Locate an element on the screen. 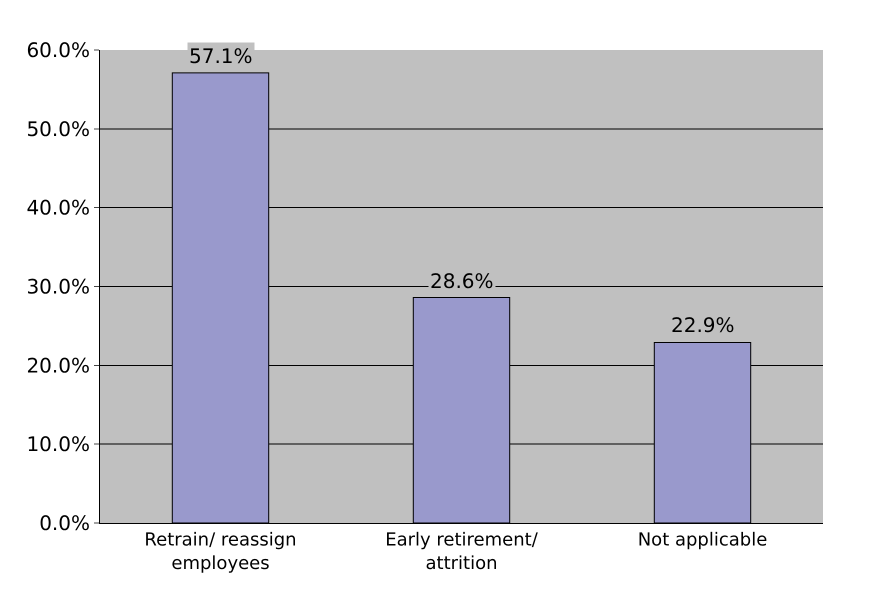 The height and width of the screenshot is (613, 883). x-tick-label: Retrain/ reassign employees is located at coordinates (220, 552).